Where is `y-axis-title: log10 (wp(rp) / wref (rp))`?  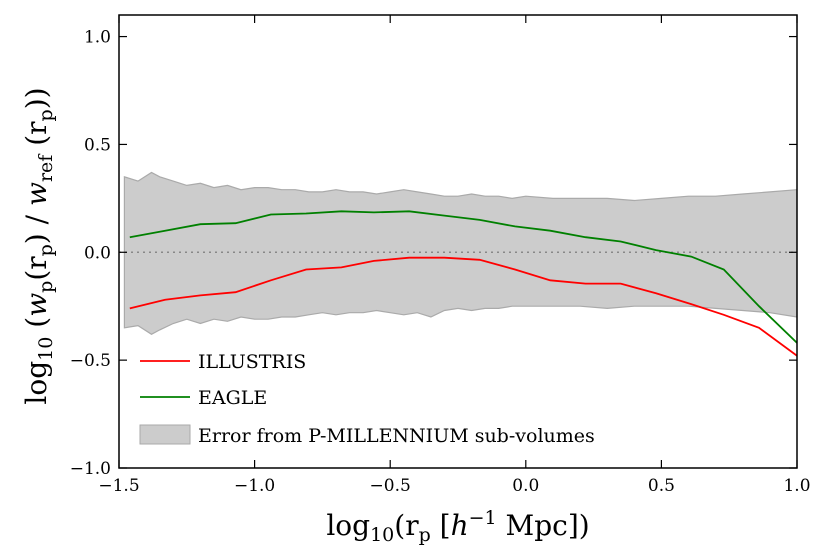
y-axis-title: log10 (wp(rp) / wref (rp)) is located at coordinates (38, 245).